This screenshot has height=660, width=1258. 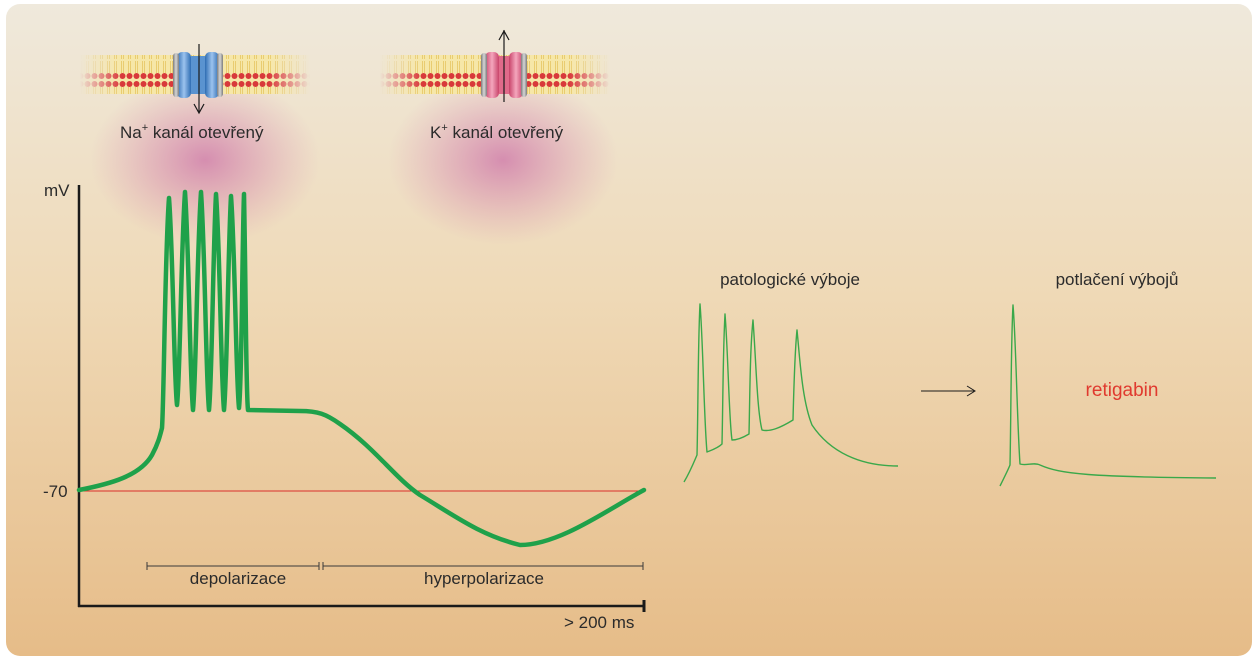 I want to click on phase-brackets, so click(x=395, y=566).